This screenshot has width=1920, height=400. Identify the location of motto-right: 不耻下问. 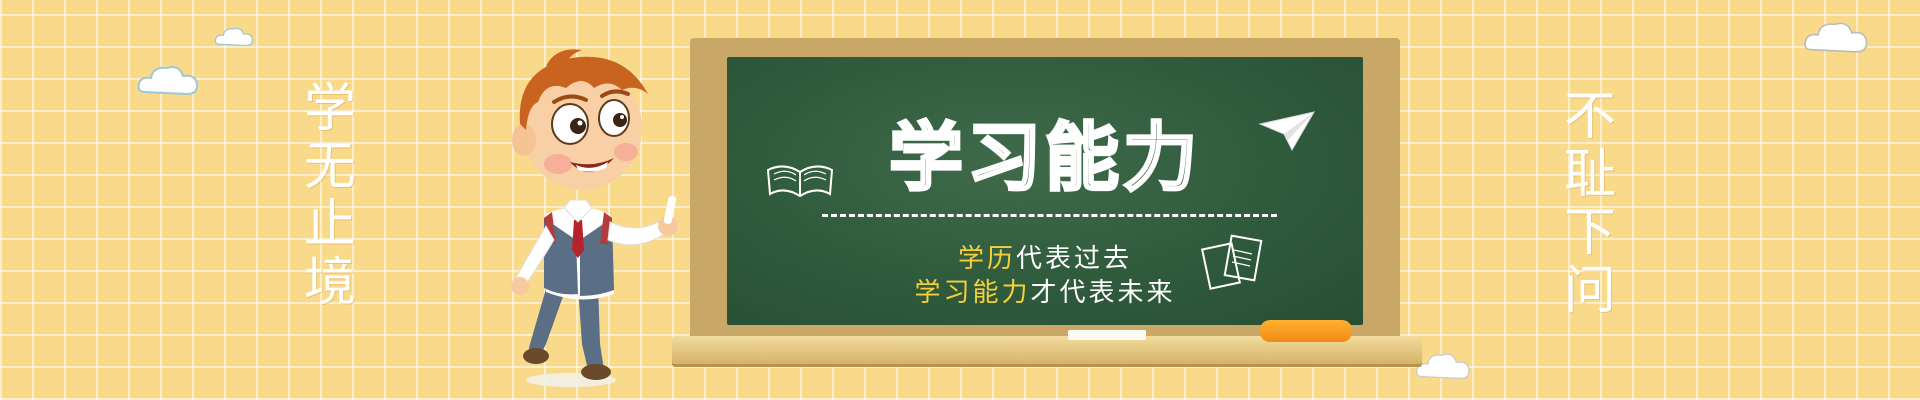
(1589, 204).